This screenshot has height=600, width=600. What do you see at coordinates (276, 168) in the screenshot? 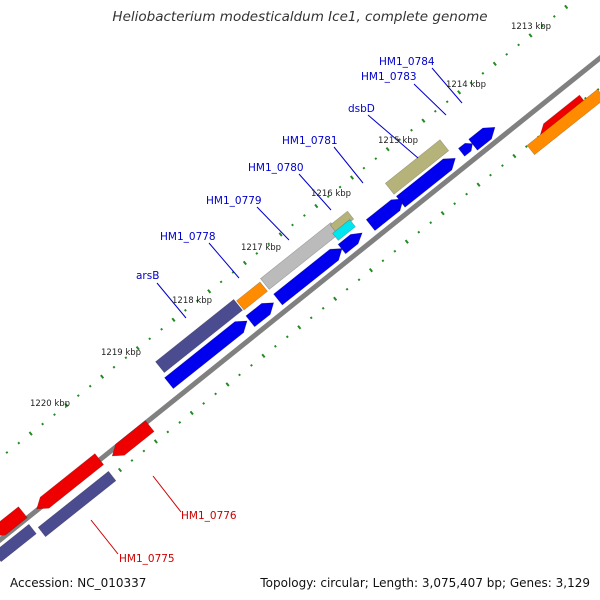
I see `gene-label: HM1_0780` at bounding box center [276, 168].